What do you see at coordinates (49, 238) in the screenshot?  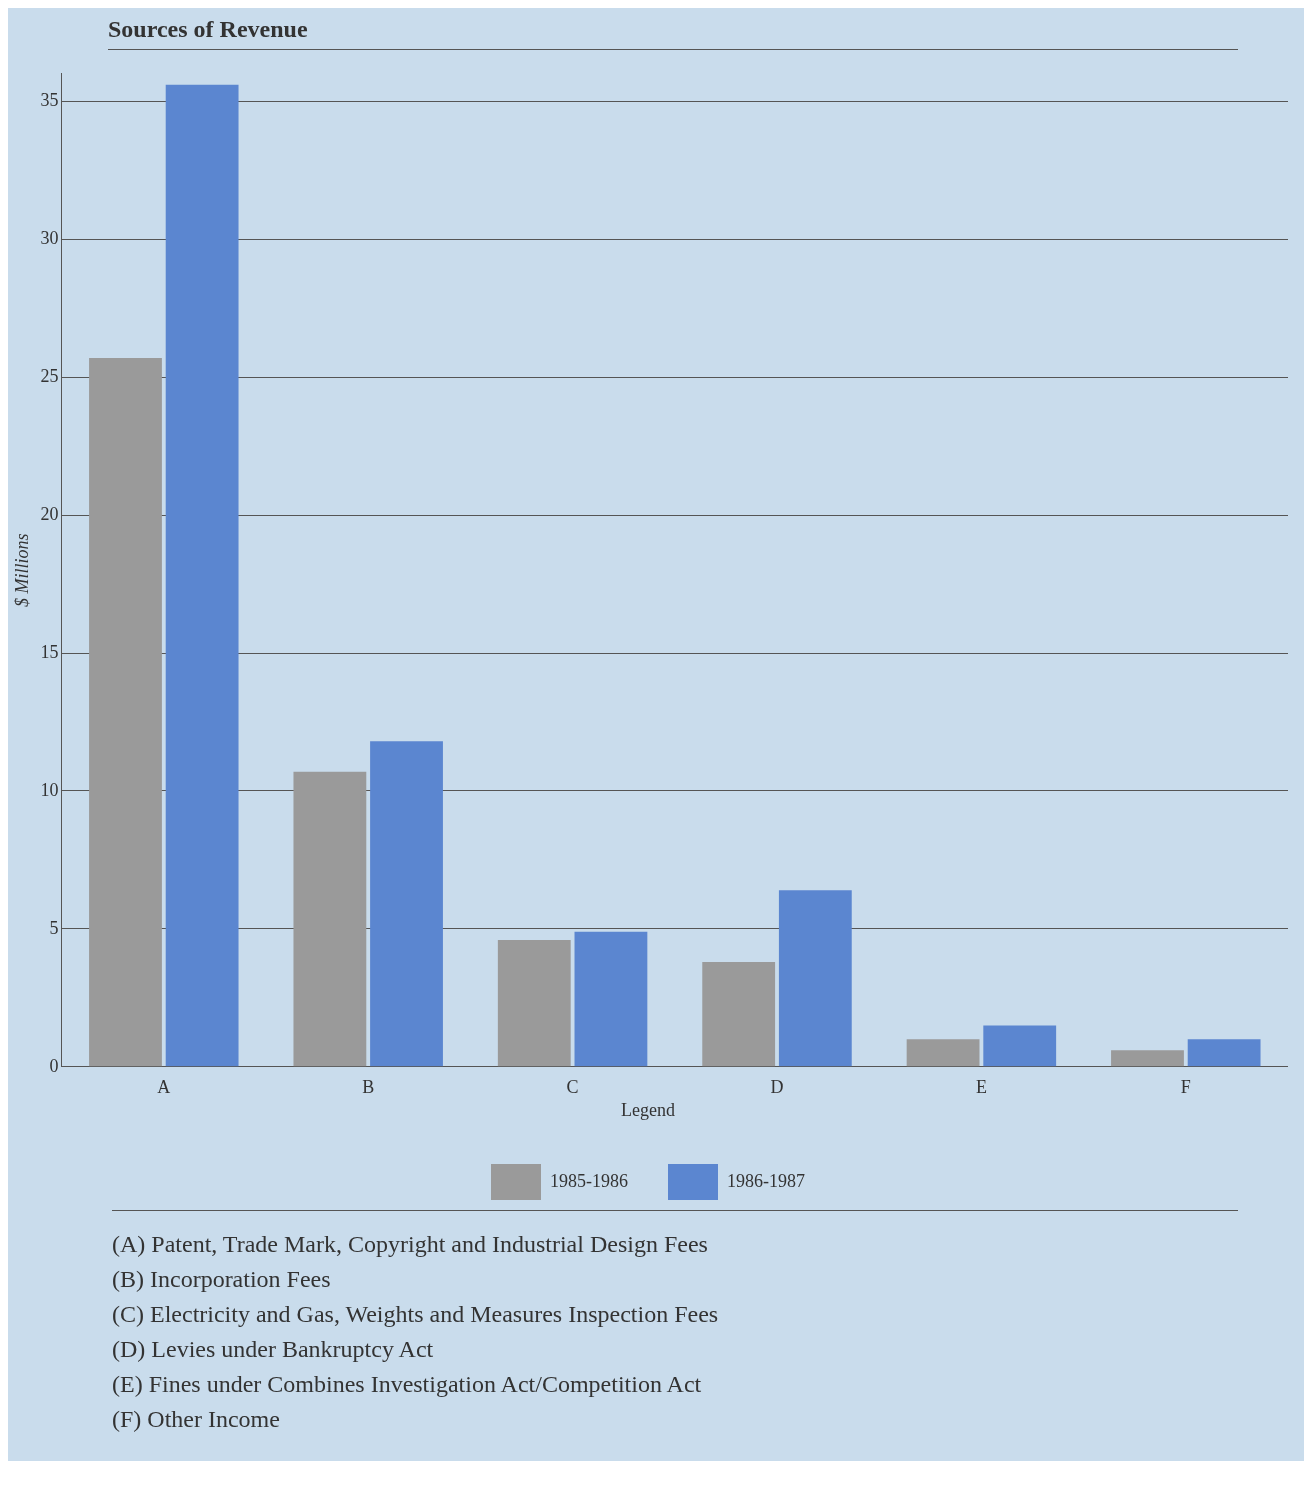 I see `y-tick-label: 30` at bounding box center [49, 238].